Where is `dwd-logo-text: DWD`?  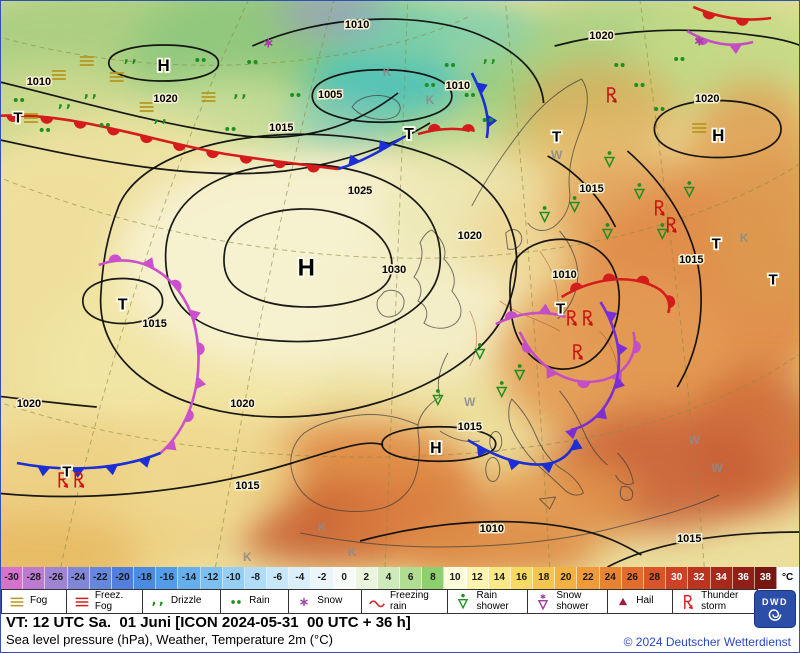
dwd-logo-text: DWD is located at coordinates (775, 601).